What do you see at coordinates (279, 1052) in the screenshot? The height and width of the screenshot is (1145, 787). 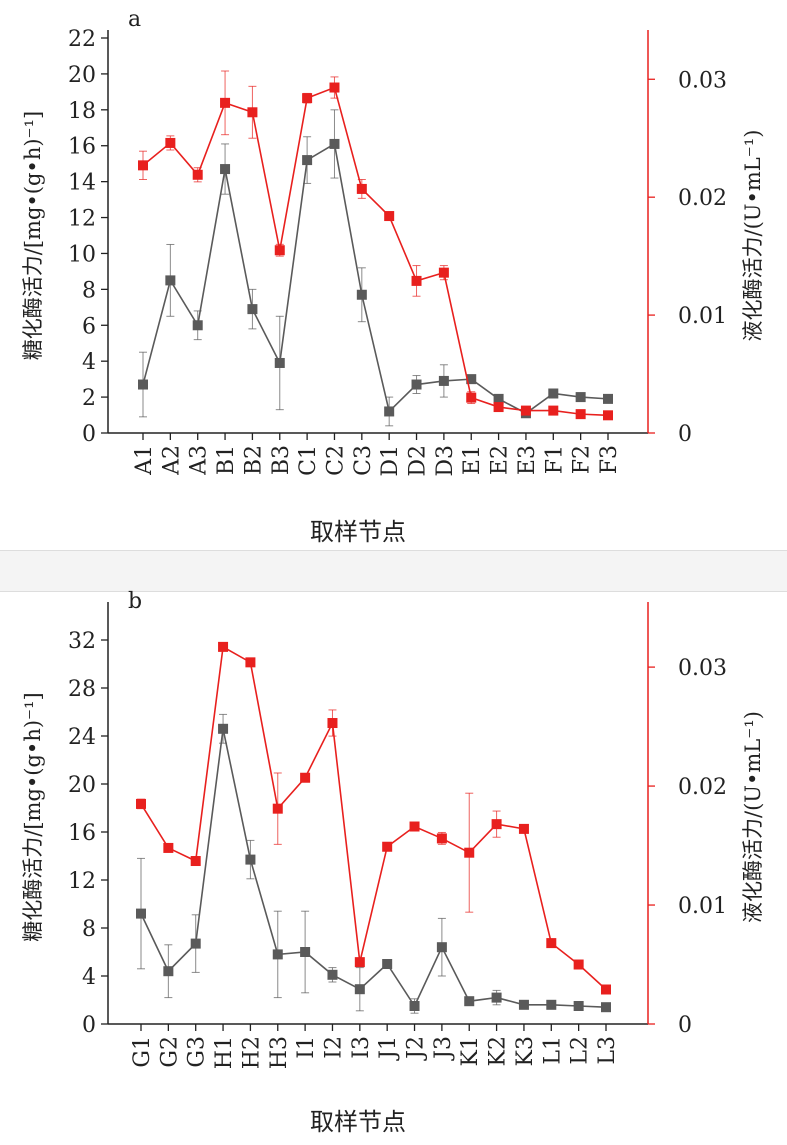 I see `x-tick-label: H3` at bounding box center [279, 1052].